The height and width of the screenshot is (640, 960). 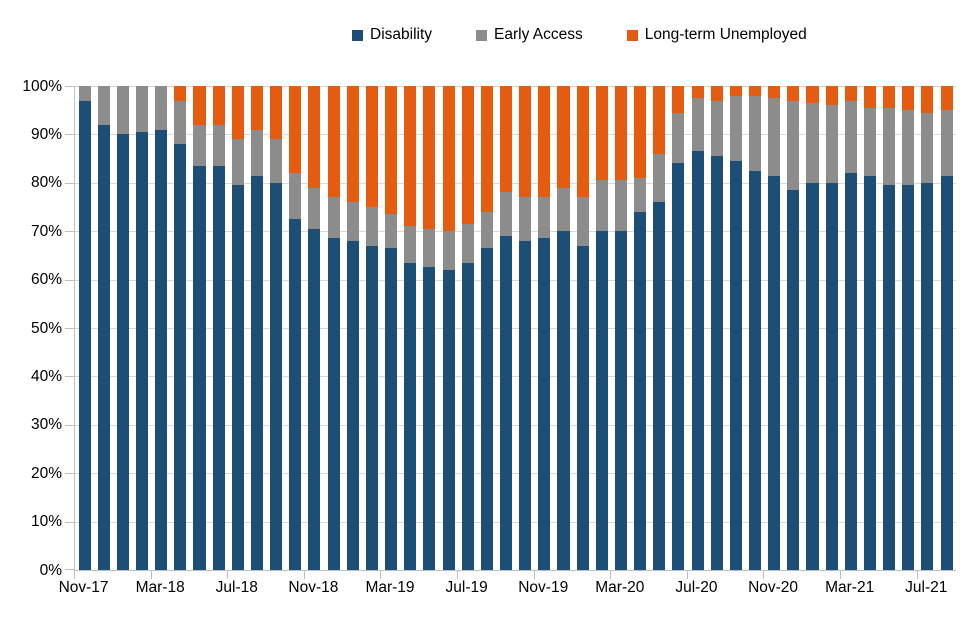 I want to click on y-tick-label: 50%, so click(x=46, y=328).